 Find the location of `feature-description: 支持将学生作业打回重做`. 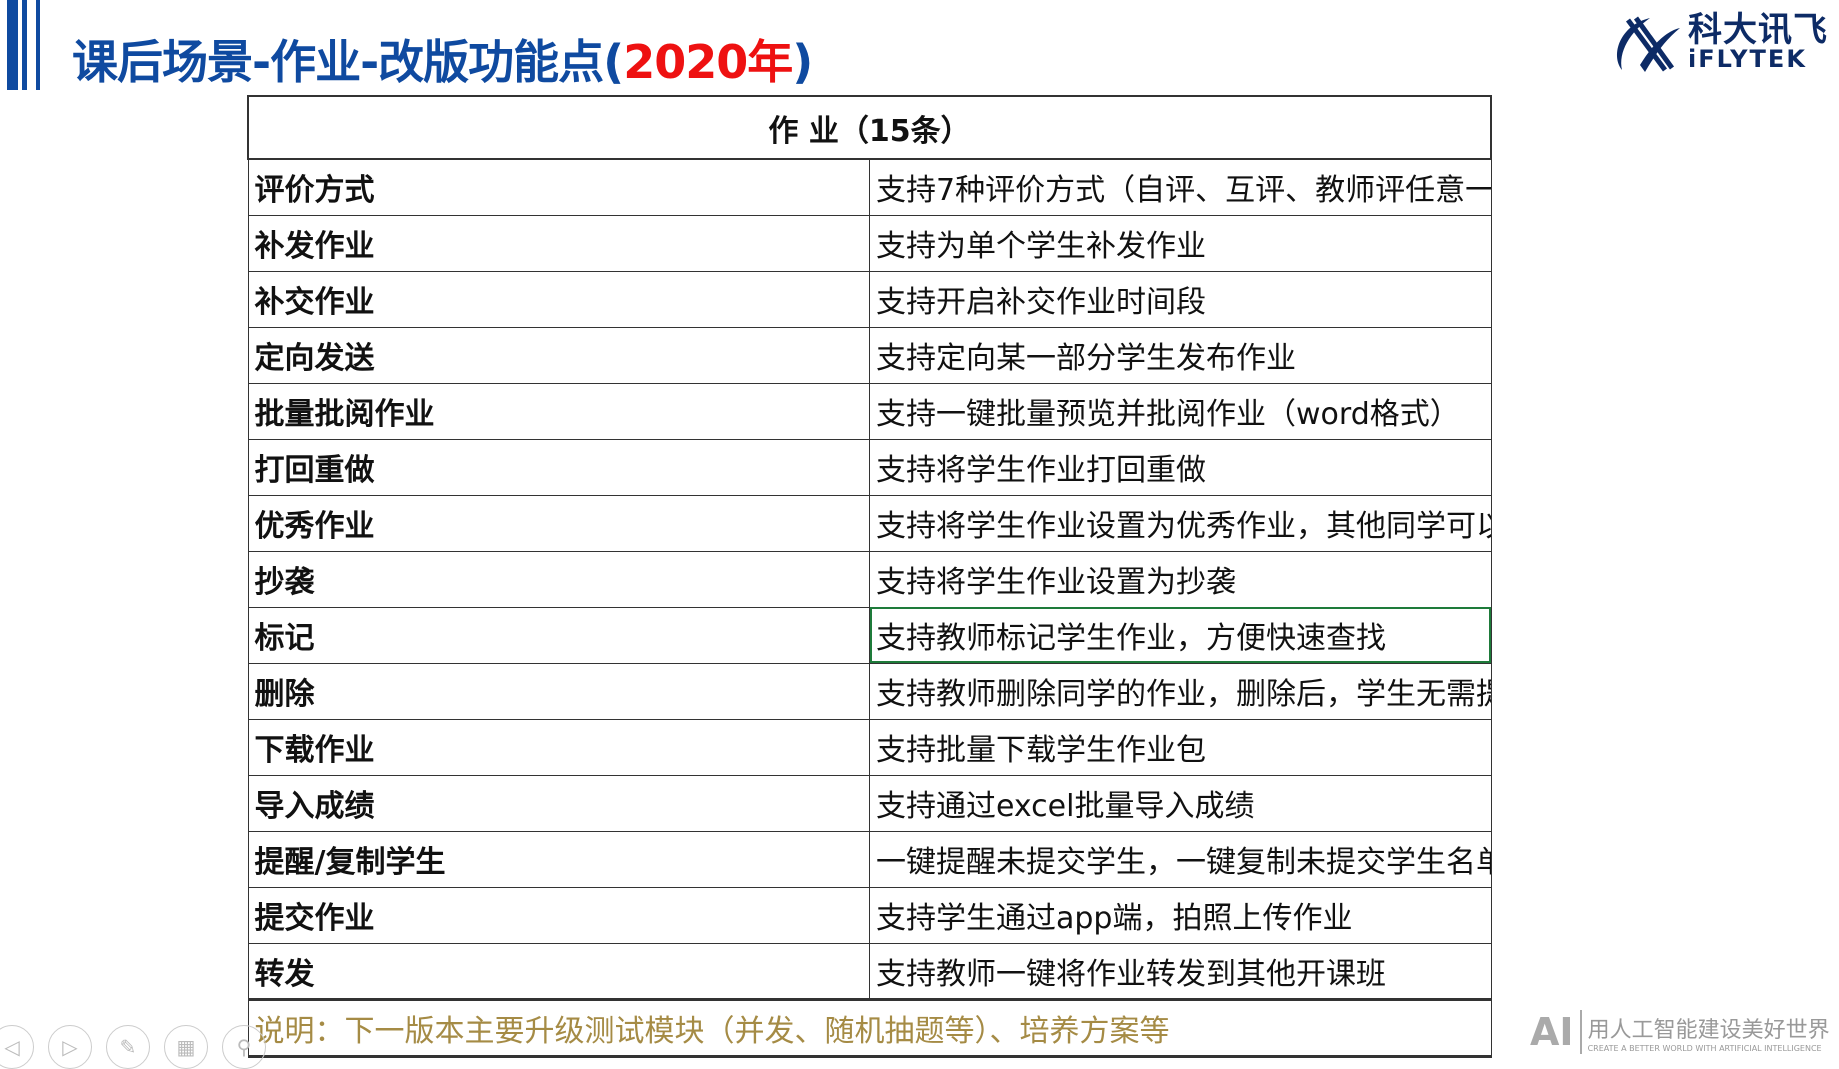

feature-description: 支持将学生作业打回重做 is located at coordinates (1180, 467).